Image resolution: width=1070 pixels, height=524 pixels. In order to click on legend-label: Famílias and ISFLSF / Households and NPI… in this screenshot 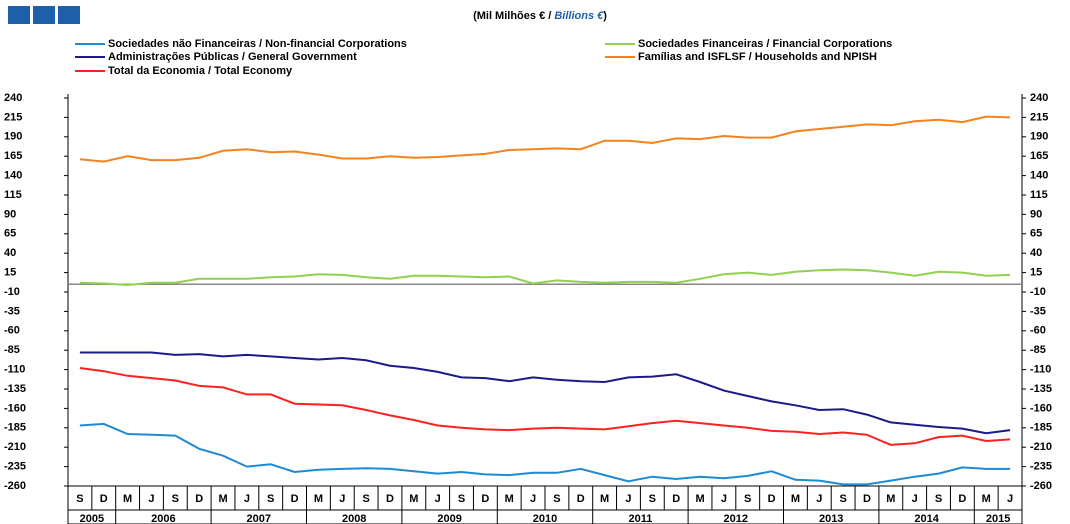, I will do `click(757, 57)`.